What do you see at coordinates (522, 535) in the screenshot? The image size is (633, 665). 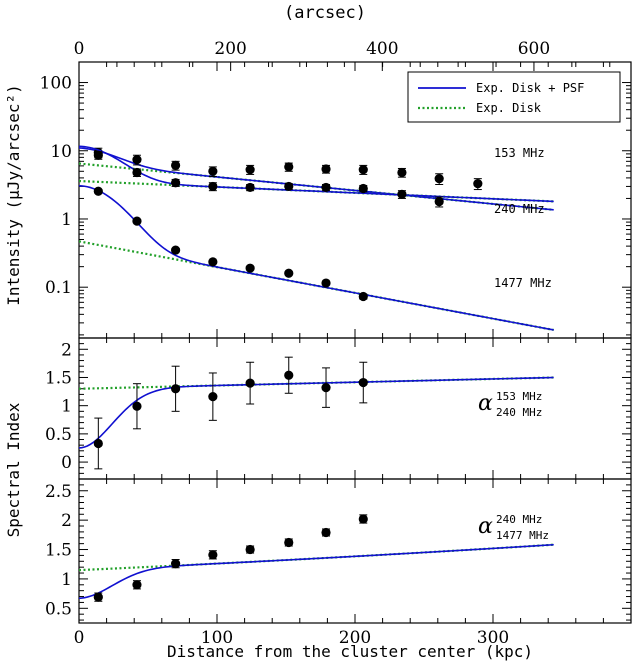 I see `alpha-sub-bot: 1477 MHz` at bounding box center [522, 535].